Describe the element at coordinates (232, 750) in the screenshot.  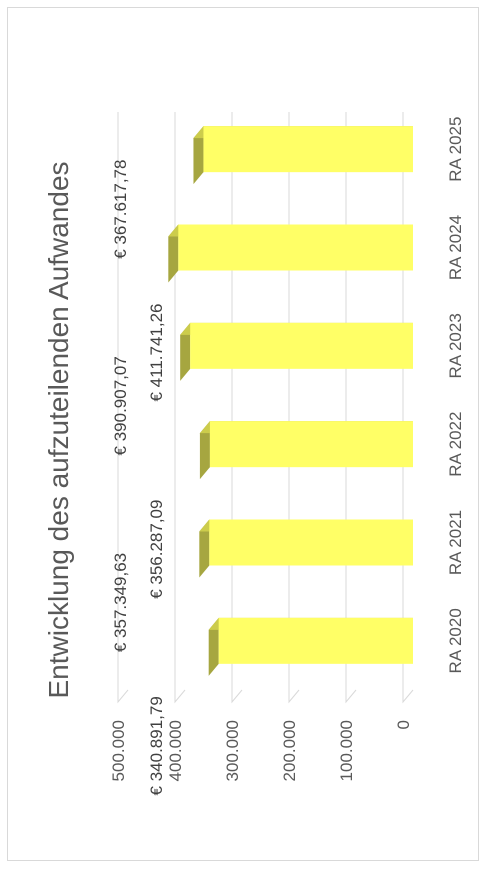
I see `value-tick-label: 300.000` at that location.